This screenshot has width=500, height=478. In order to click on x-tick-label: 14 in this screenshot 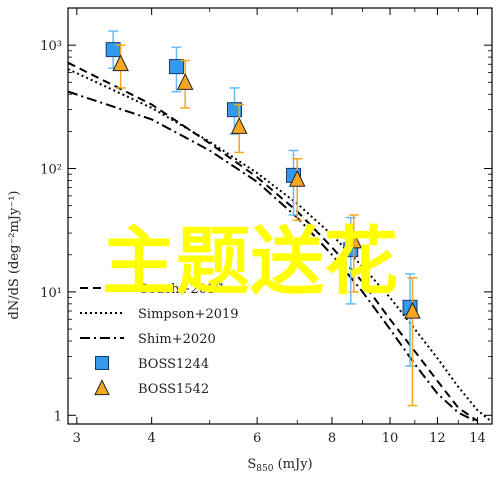, I will do `click(477, 438)`.